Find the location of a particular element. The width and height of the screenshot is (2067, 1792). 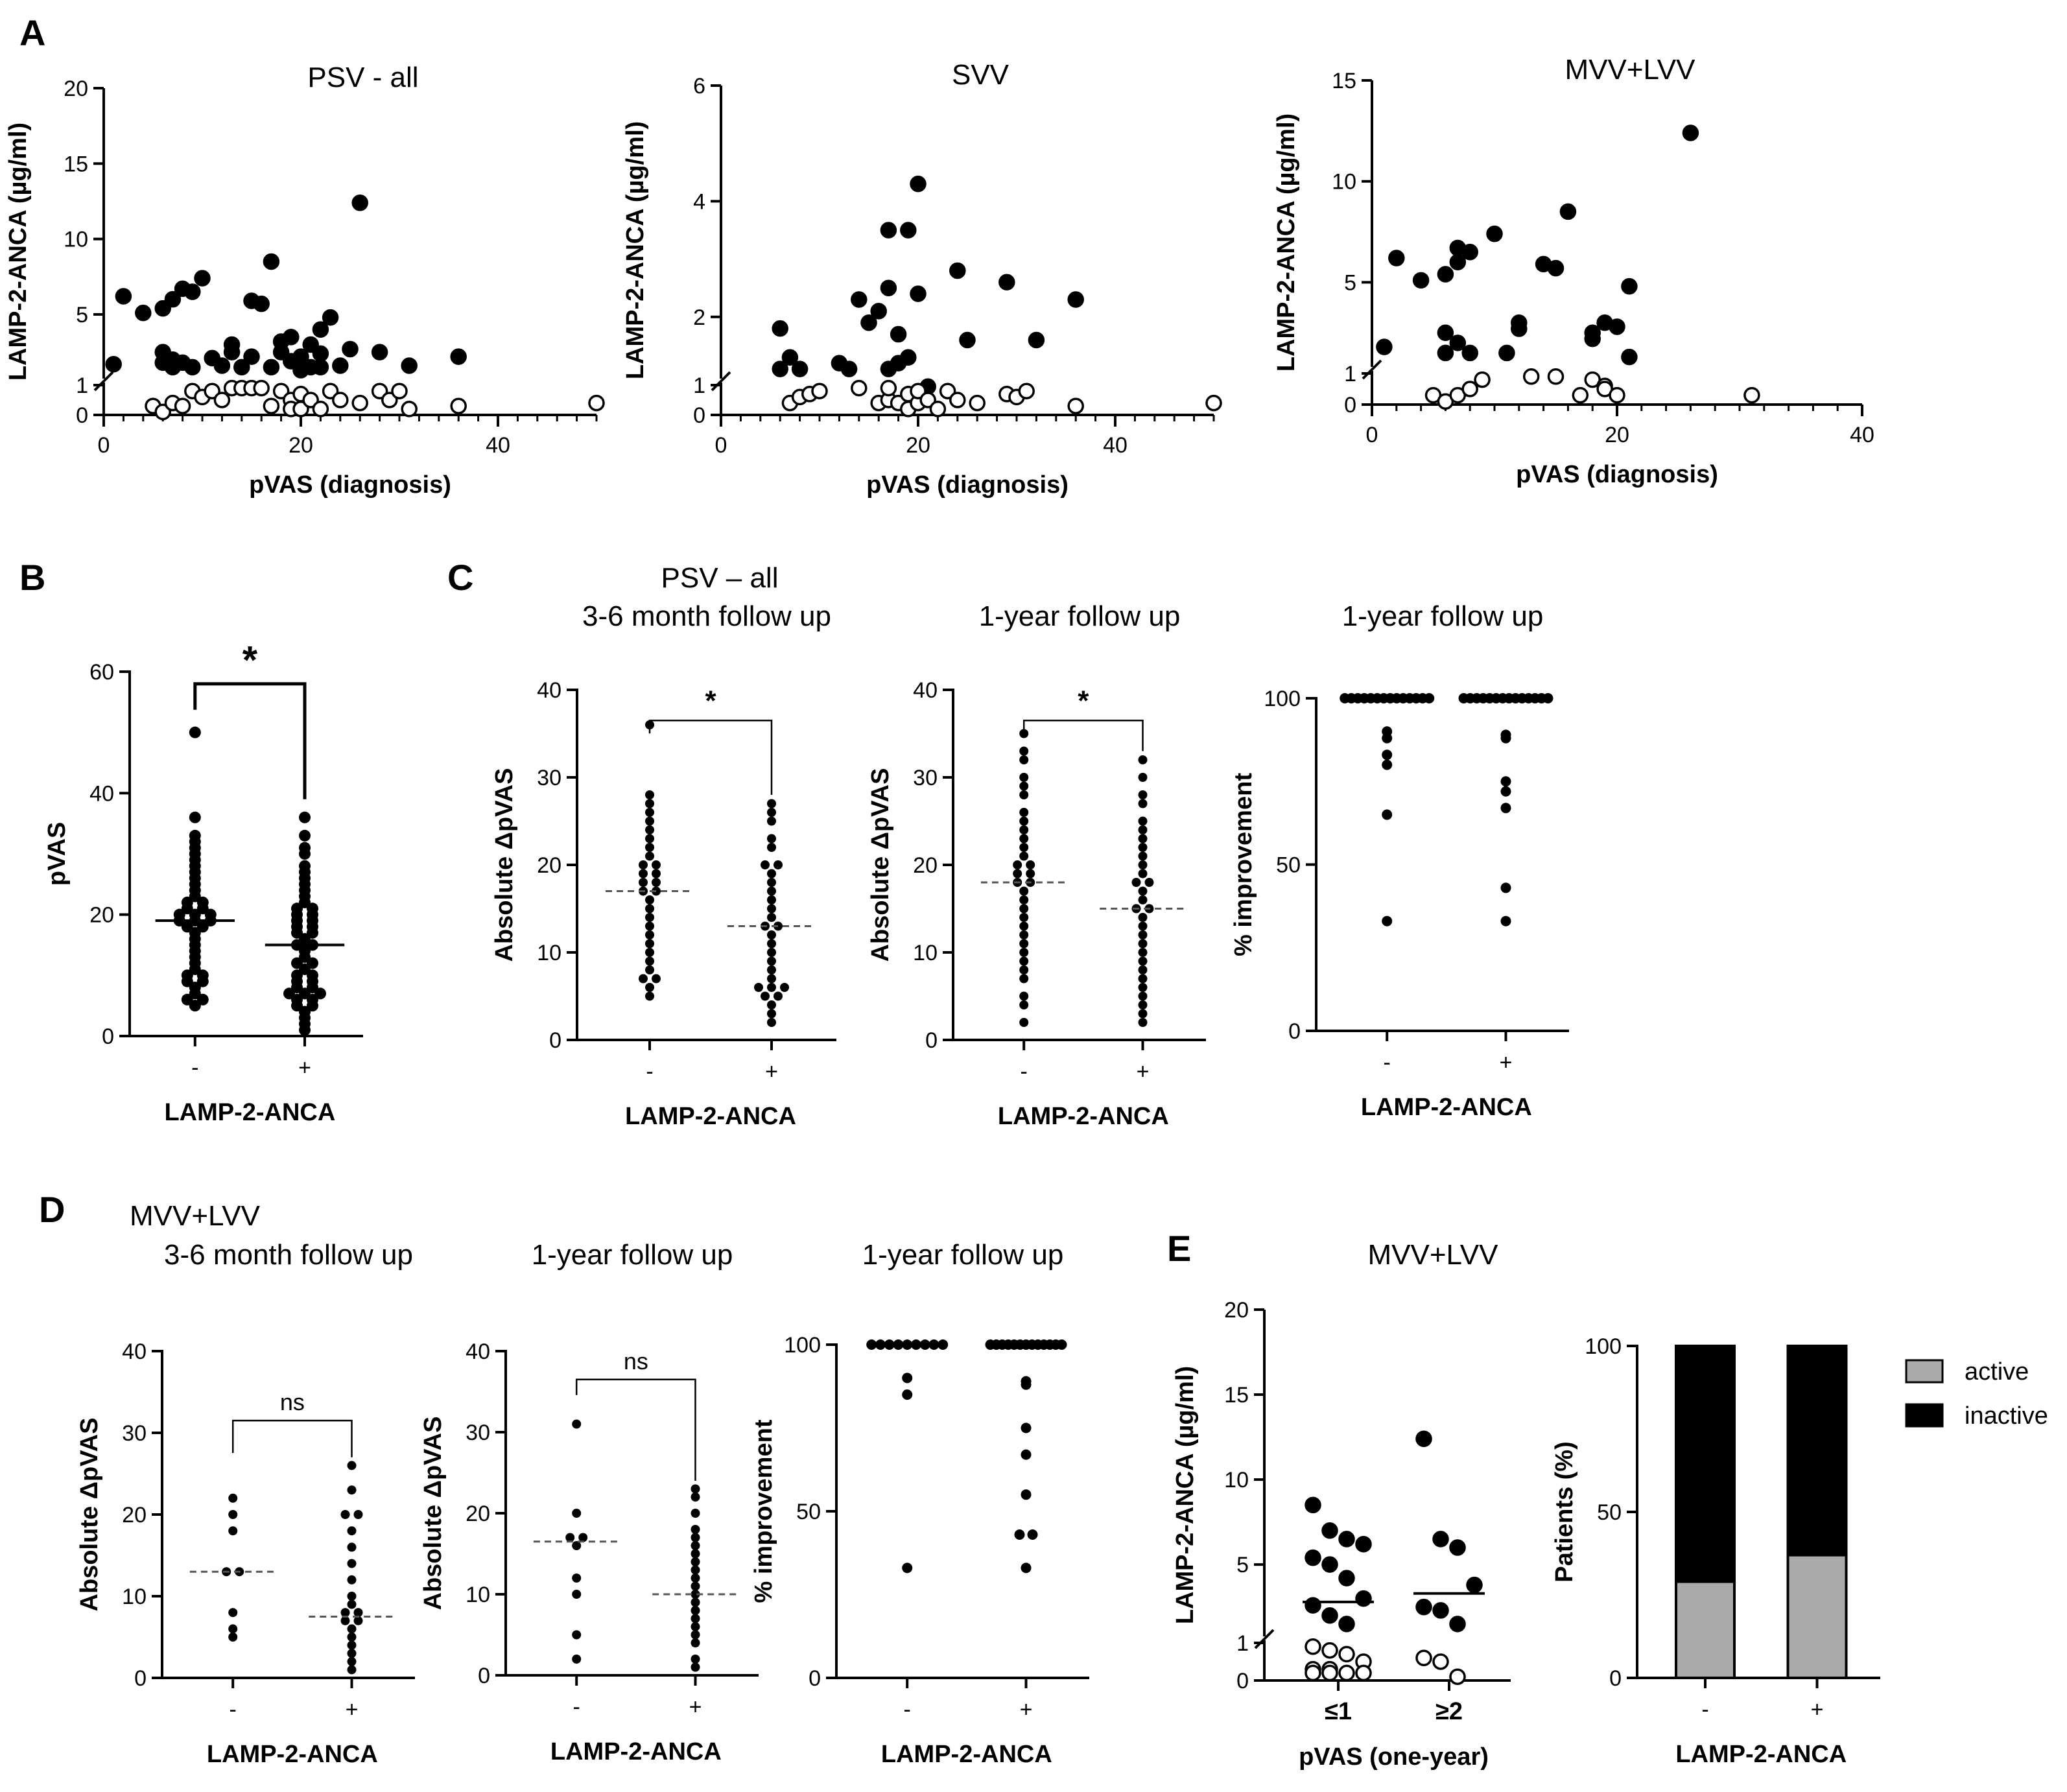

x-tick-label: + is located at coordinates (1143, 1071).